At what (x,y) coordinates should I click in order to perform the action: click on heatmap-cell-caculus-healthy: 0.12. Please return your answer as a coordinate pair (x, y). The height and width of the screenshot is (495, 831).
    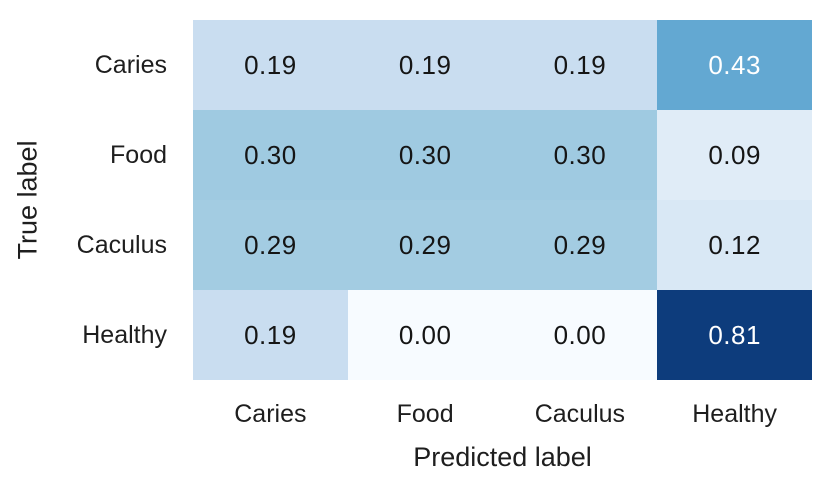
    Looking at the image, I should click on (734, 245).